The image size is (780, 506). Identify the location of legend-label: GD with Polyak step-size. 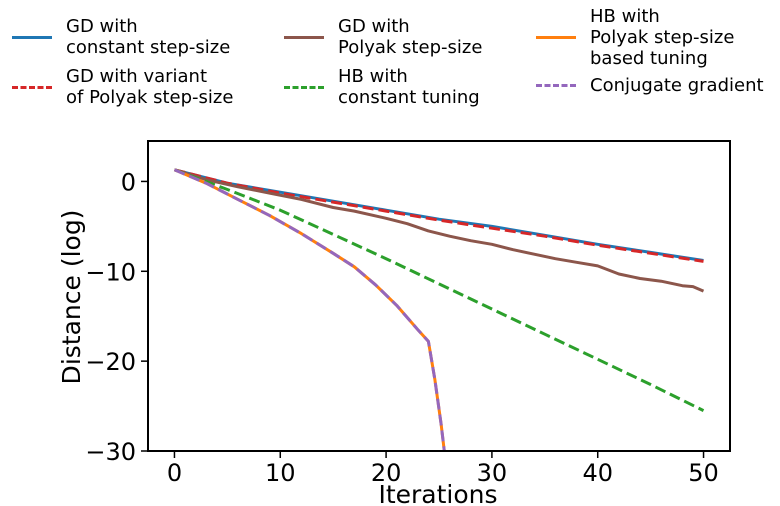
(410, 37).